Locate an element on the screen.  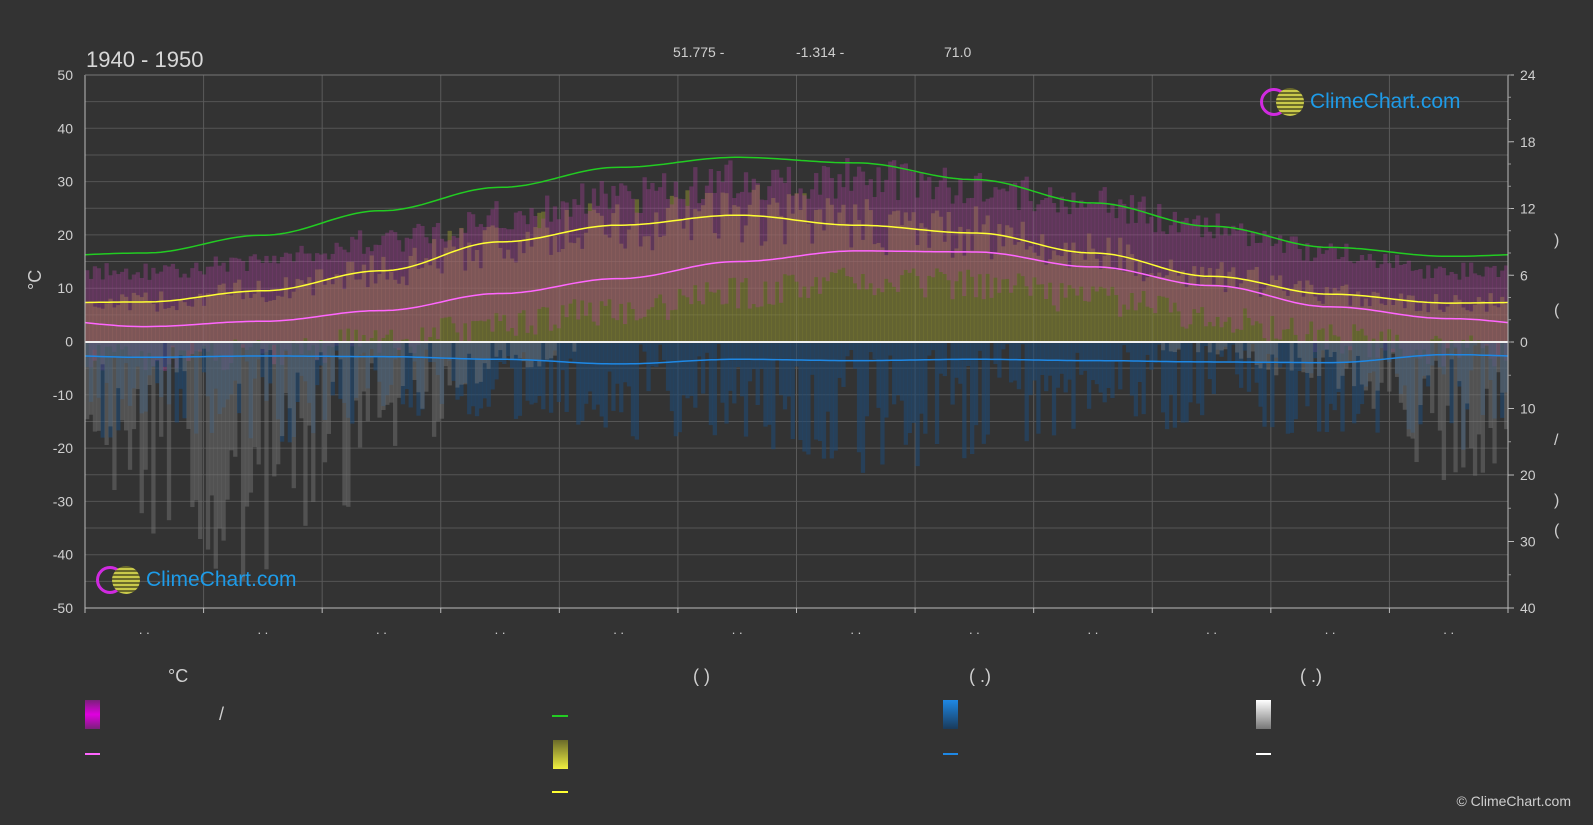
logo-bottom: ClimeChart.com is located at coordinates (196, 580).